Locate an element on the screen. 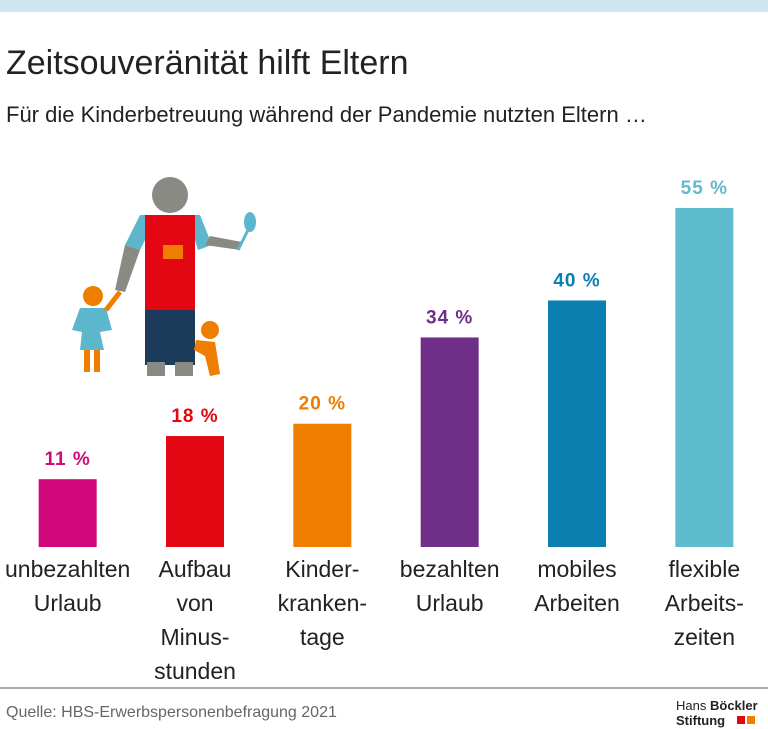  x-tick-label: Aufbau is located at coordinates (195, 569).